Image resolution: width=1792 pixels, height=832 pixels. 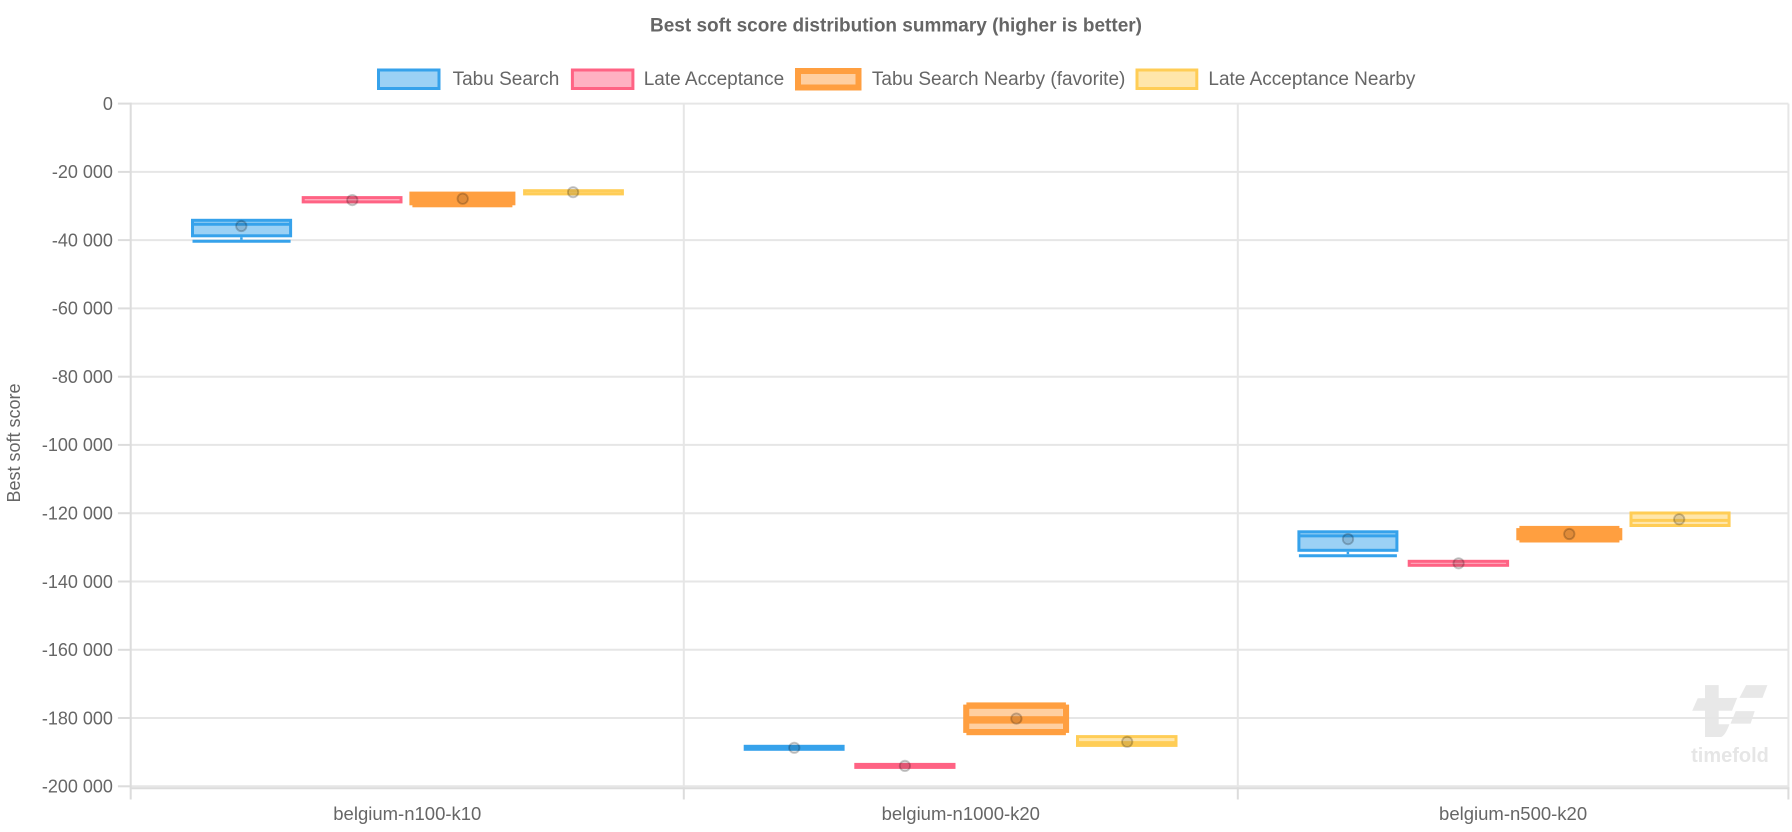 I want to click on svg-text: -180 000, so click(x=77, y=718).